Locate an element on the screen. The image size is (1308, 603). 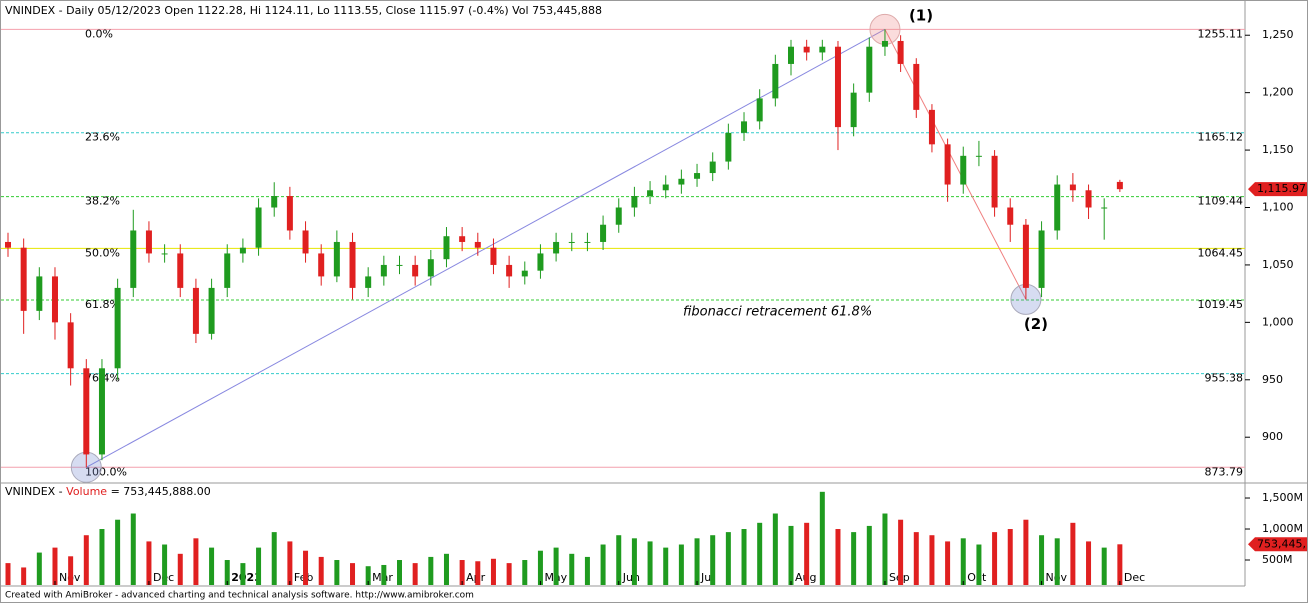
x-tick-label: 2023 is located at coordinates (246, 577).